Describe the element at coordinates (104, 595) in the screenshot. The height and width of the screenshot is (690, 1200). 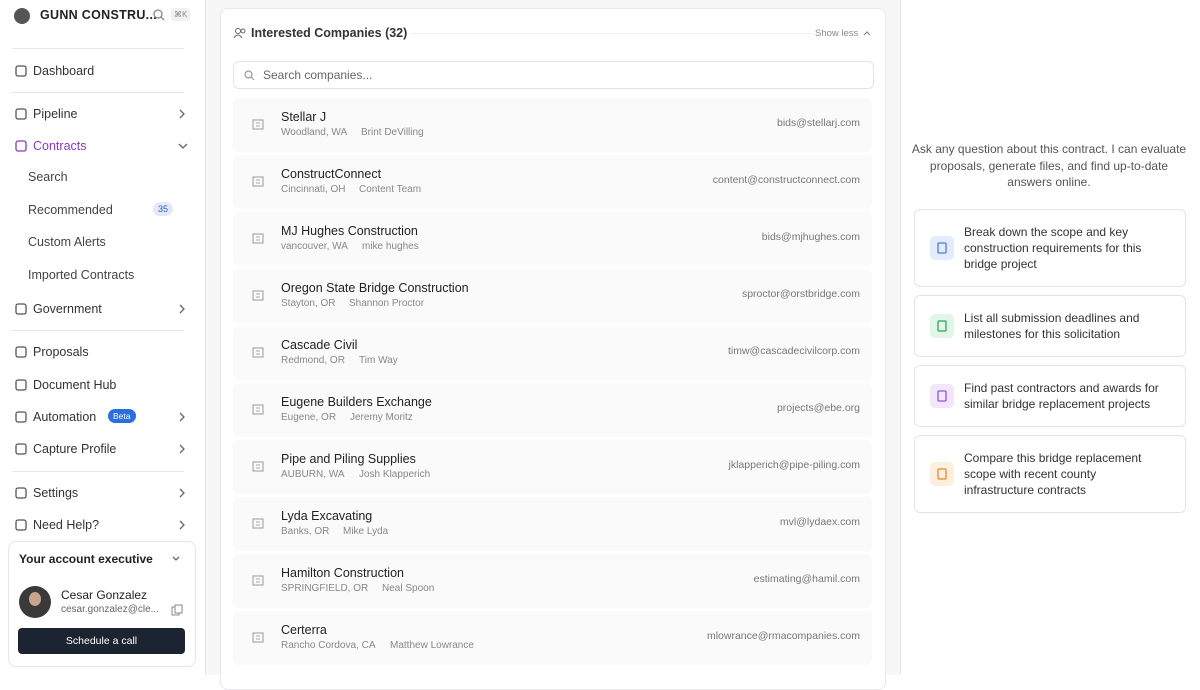
I see `account-name: Cesar Gonzalez` at that location.